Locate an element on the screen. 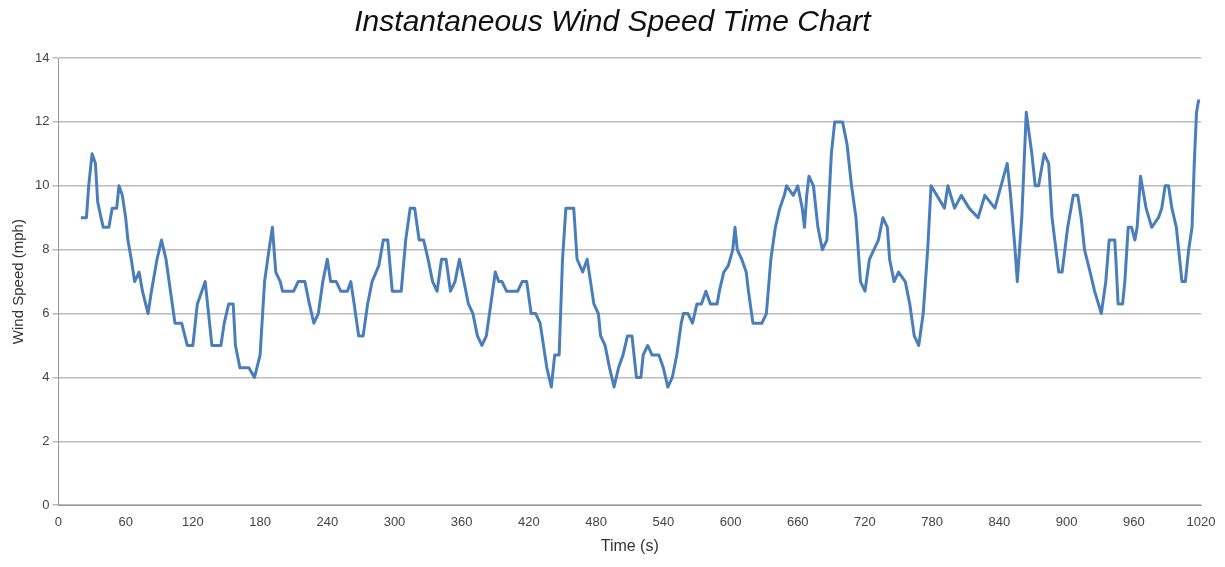  x-tick-label: 300 is located at coordinates (394, 521).